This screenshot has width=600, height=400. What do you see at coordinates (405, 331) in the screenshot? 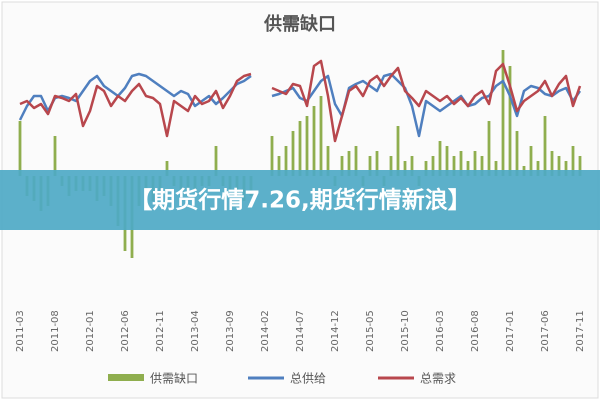
I see `x-tick-label: 2015-10` at bounding box center [405, 331].